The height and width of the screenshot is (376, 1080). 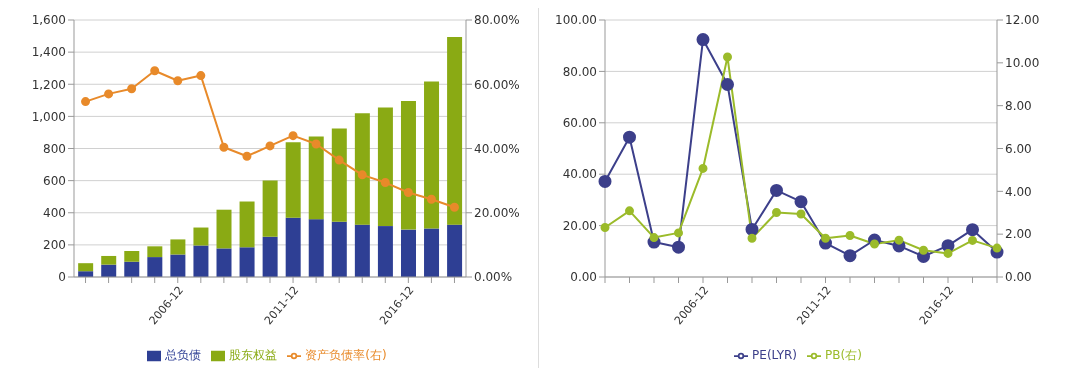 What do you see at coordinates (54, 213) in the screenshot?
I see `y-tick-label: 400` at bounding box center [54, 213].